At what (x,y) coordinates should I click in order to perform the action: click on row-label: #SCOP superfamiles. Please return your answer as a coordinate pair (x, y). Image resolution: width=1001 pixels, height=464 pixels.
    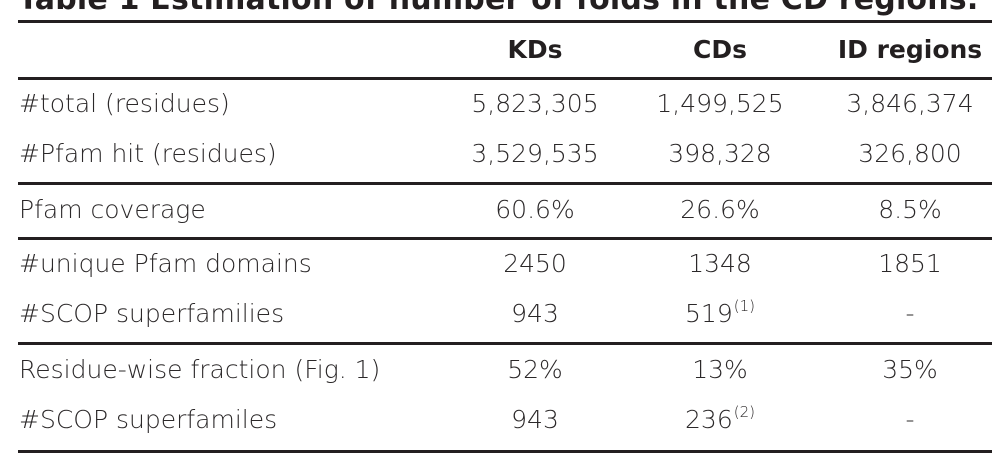
    Looking at the image, I should click on (148, 419).